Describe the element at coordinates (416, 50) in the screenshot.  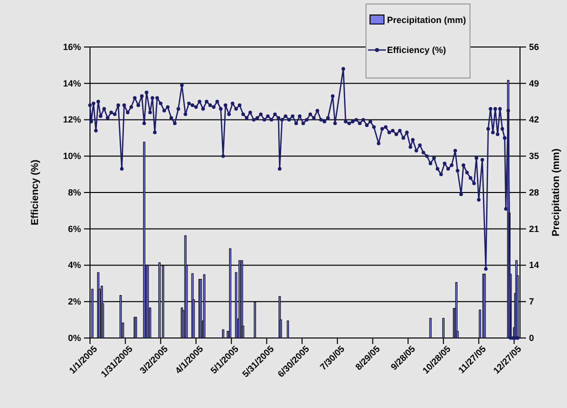
I see `legend-label: Efficiency (%)` at that location.